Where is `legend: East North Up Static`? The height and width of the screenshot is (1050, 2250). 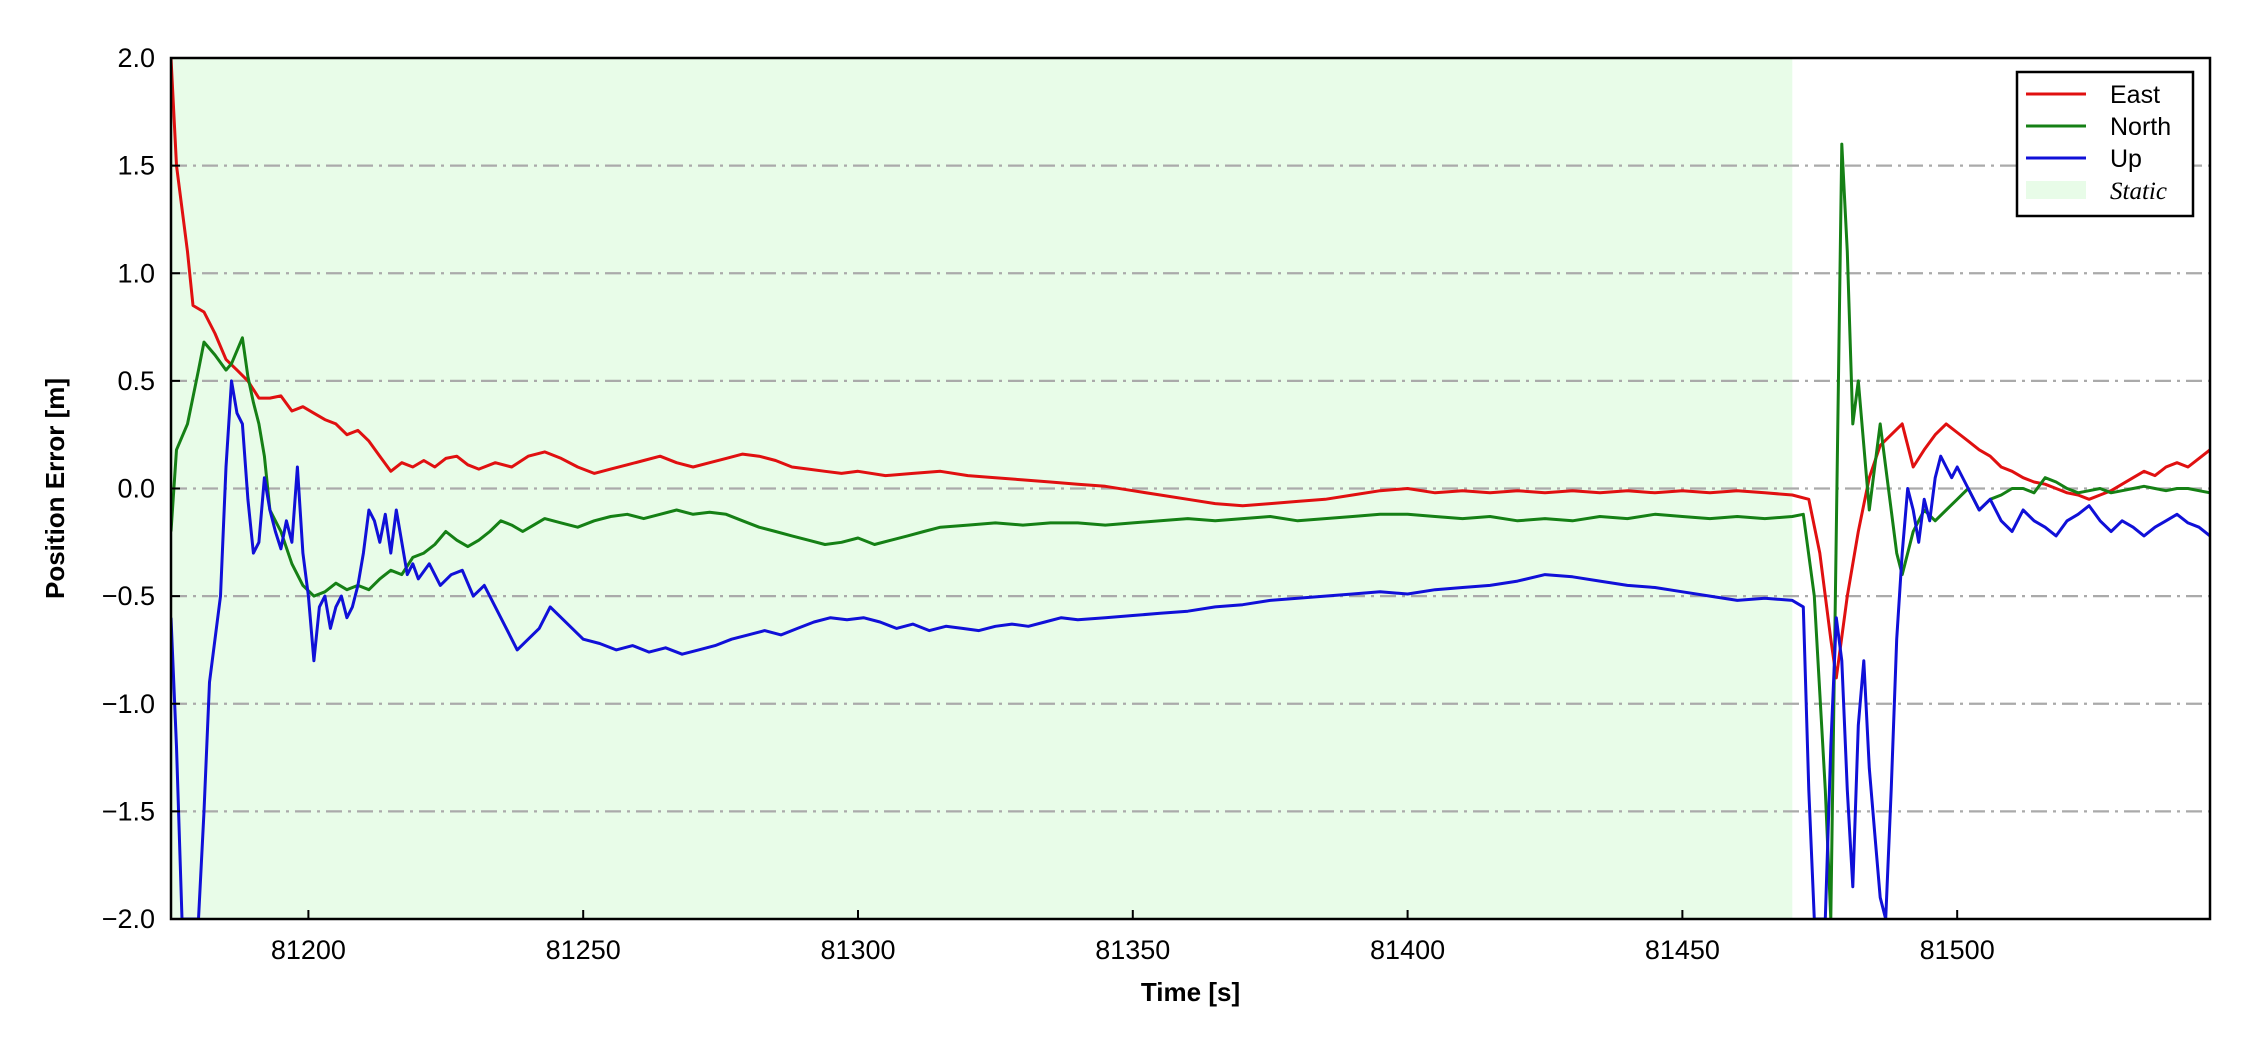
legend: East North Up Static is located at coordinates (2105, 144).